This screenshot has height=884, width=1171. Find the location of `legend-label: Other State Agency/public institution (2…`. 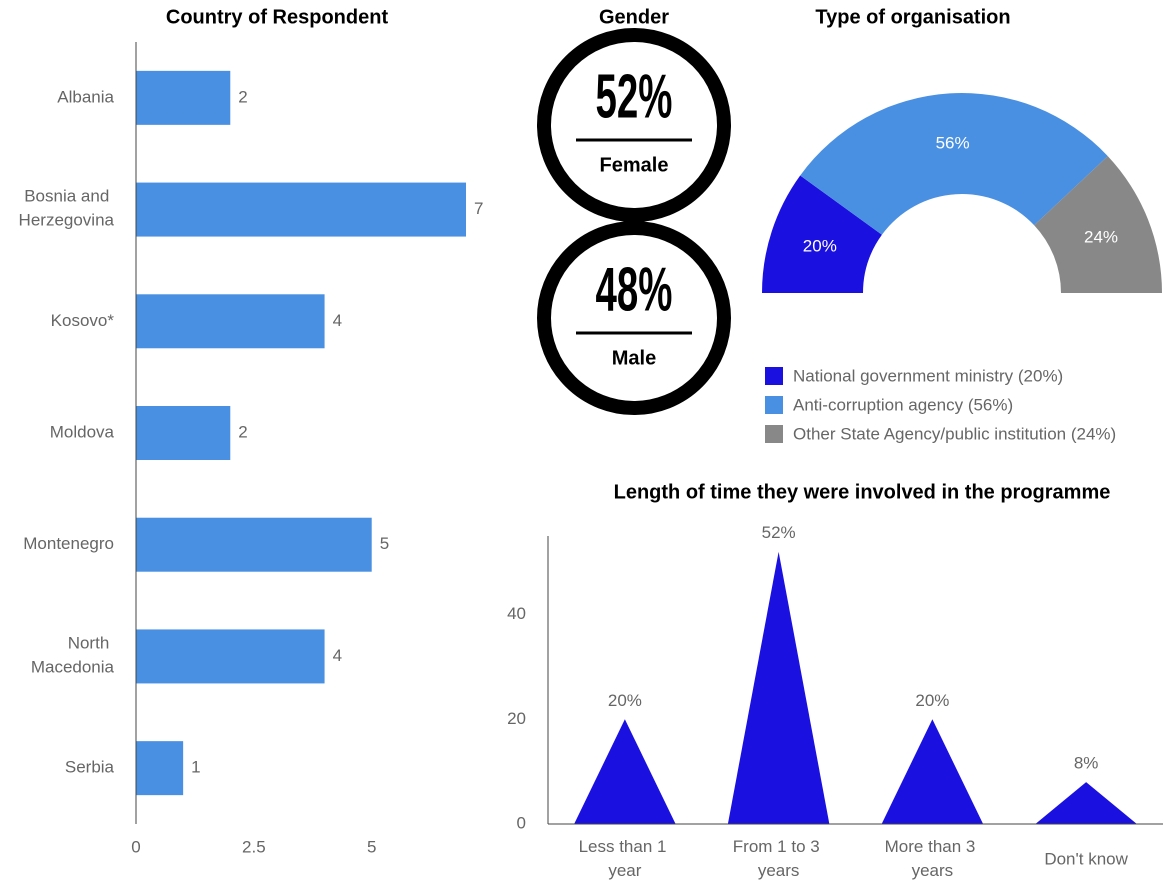

legend-label: Other State Agency/public institution (2… is located at coordinates (954, 433).